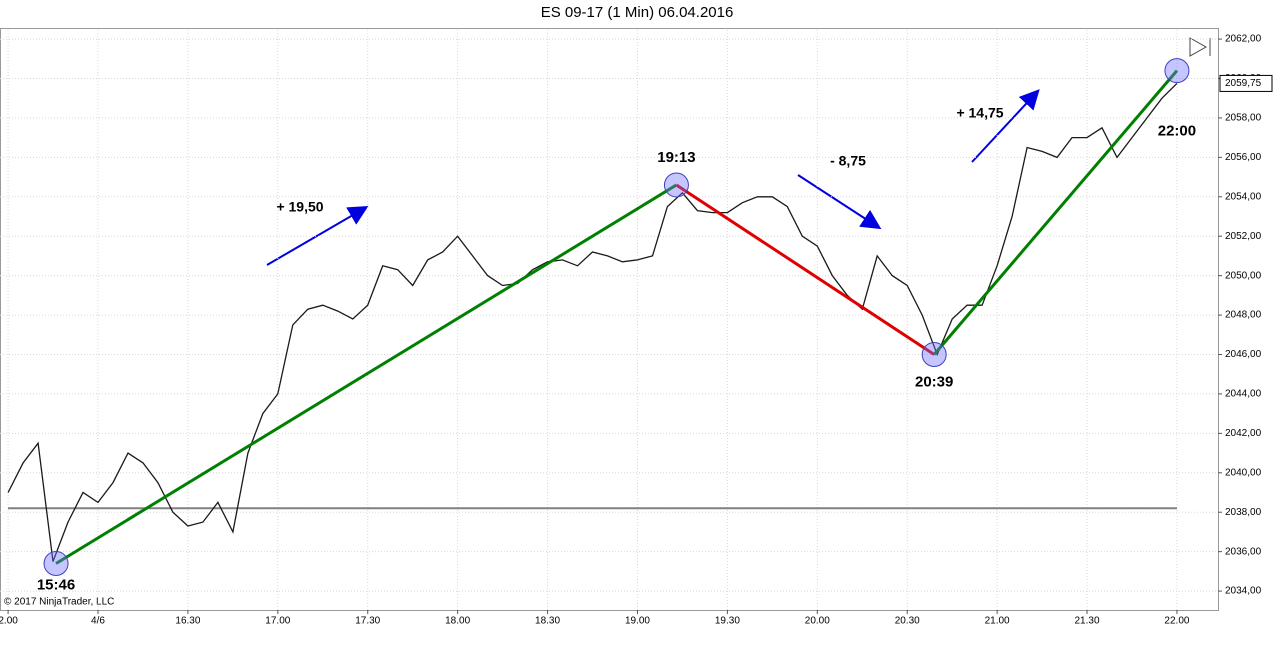 Image resolution: width=1280 pixels, height=654 pixels. I want to click on x-tick-label: 19.30, so click(727, 621).